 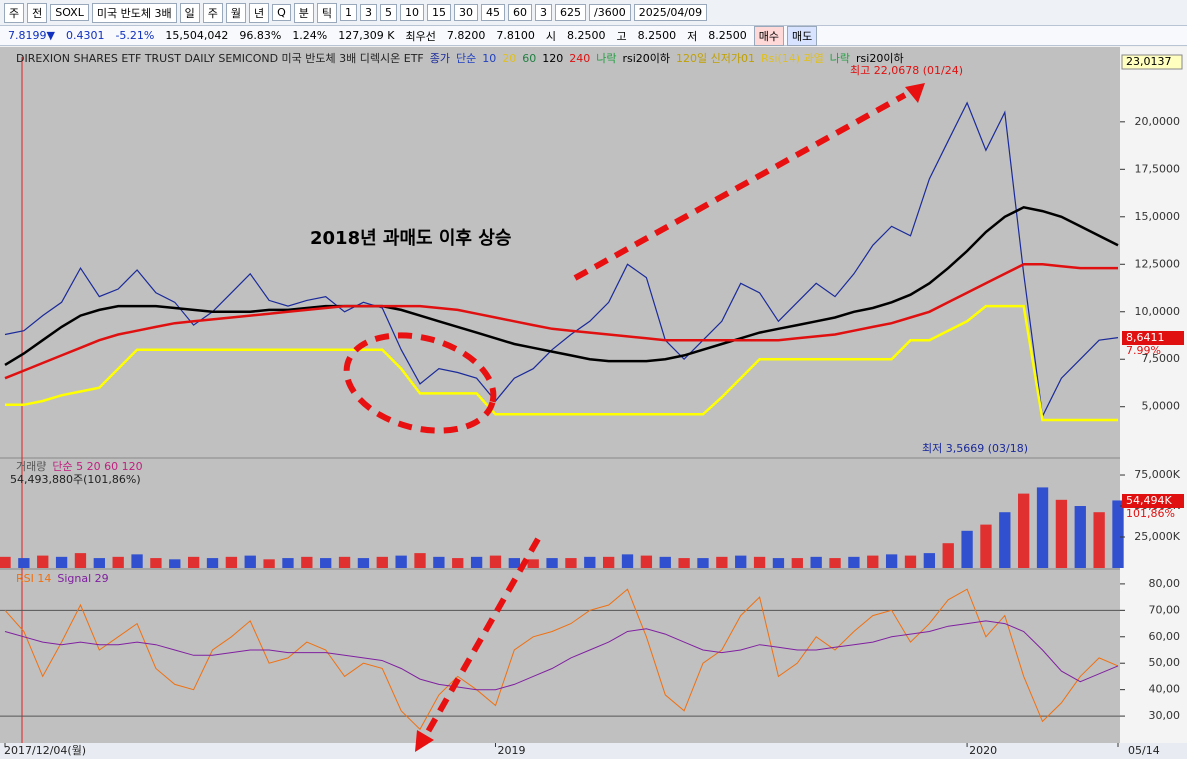 What do you see at coordinates (552, 58) in the screenshot?
I see `legend-entry: 120` at bounding box center [552, 58].